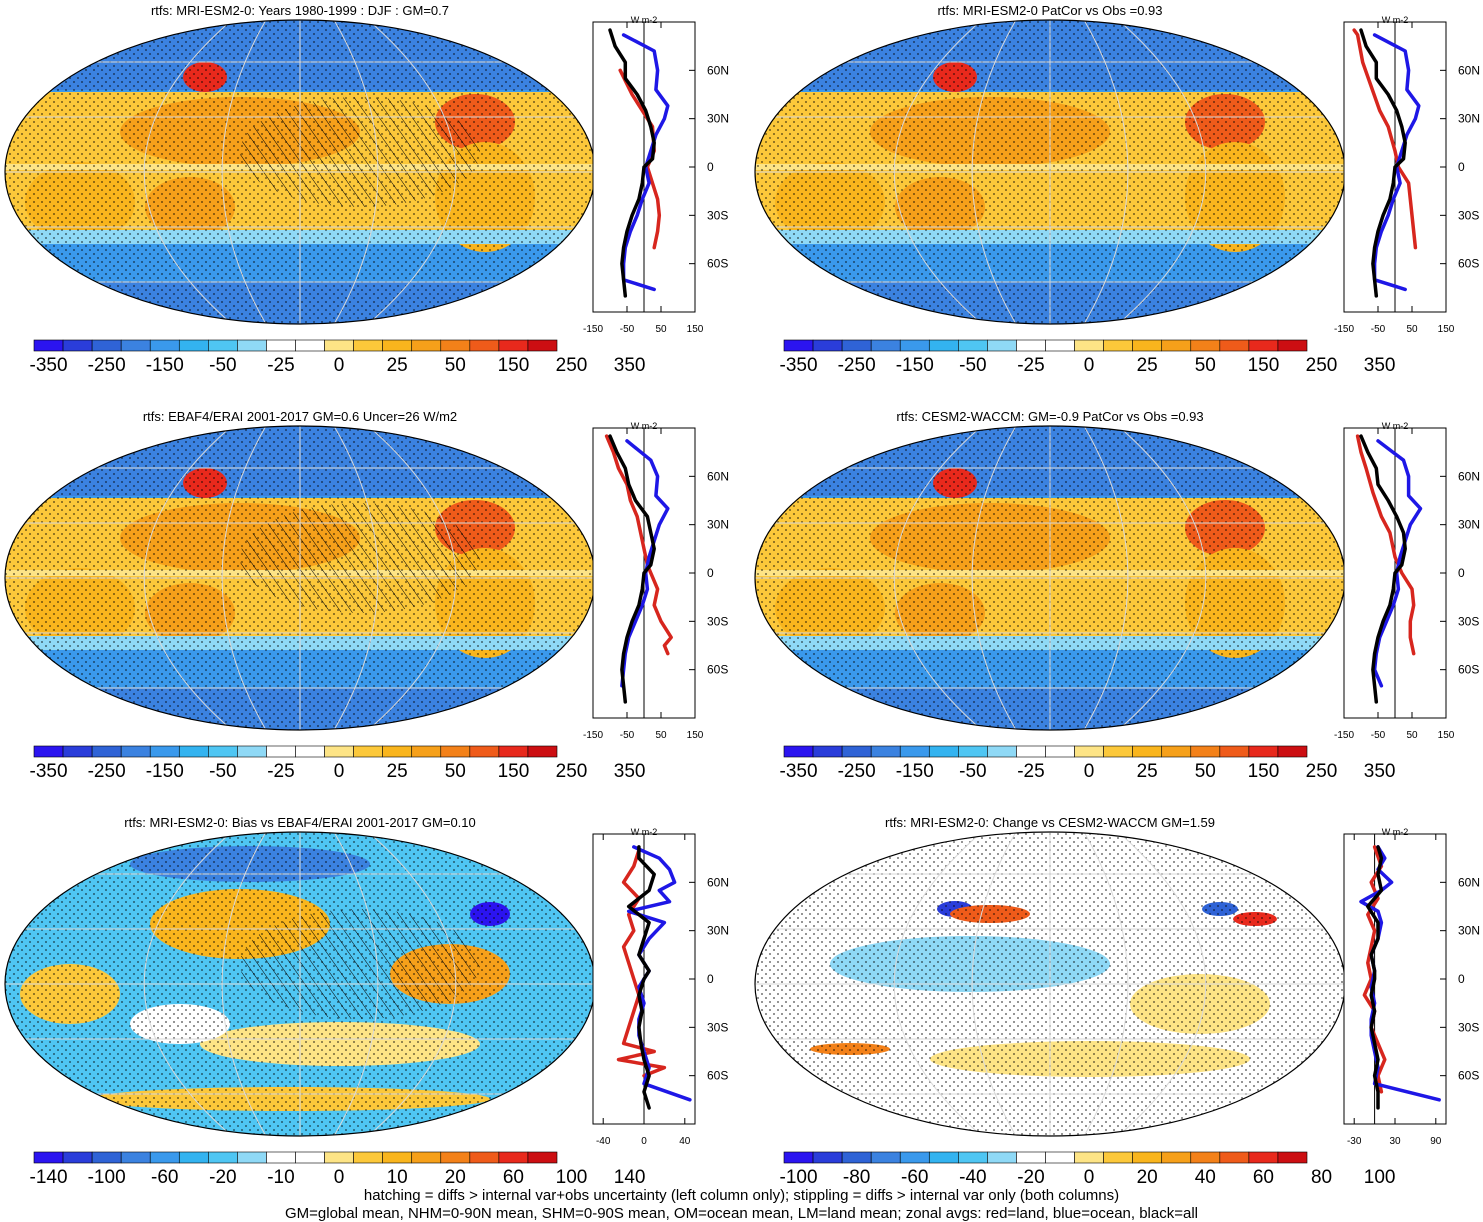 The width and height of the screenshot is (1483, 1222). What do you see at coordinates (593, 735) in the screenshot?
I see `zonal-xtick-label: -150` at bounding box center [593, 735].